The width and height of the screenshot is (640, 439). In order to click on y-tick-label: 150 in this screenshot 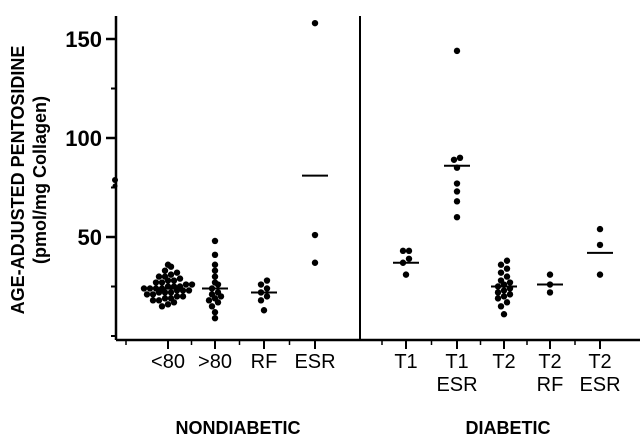, I will do `click(83, 39)`.